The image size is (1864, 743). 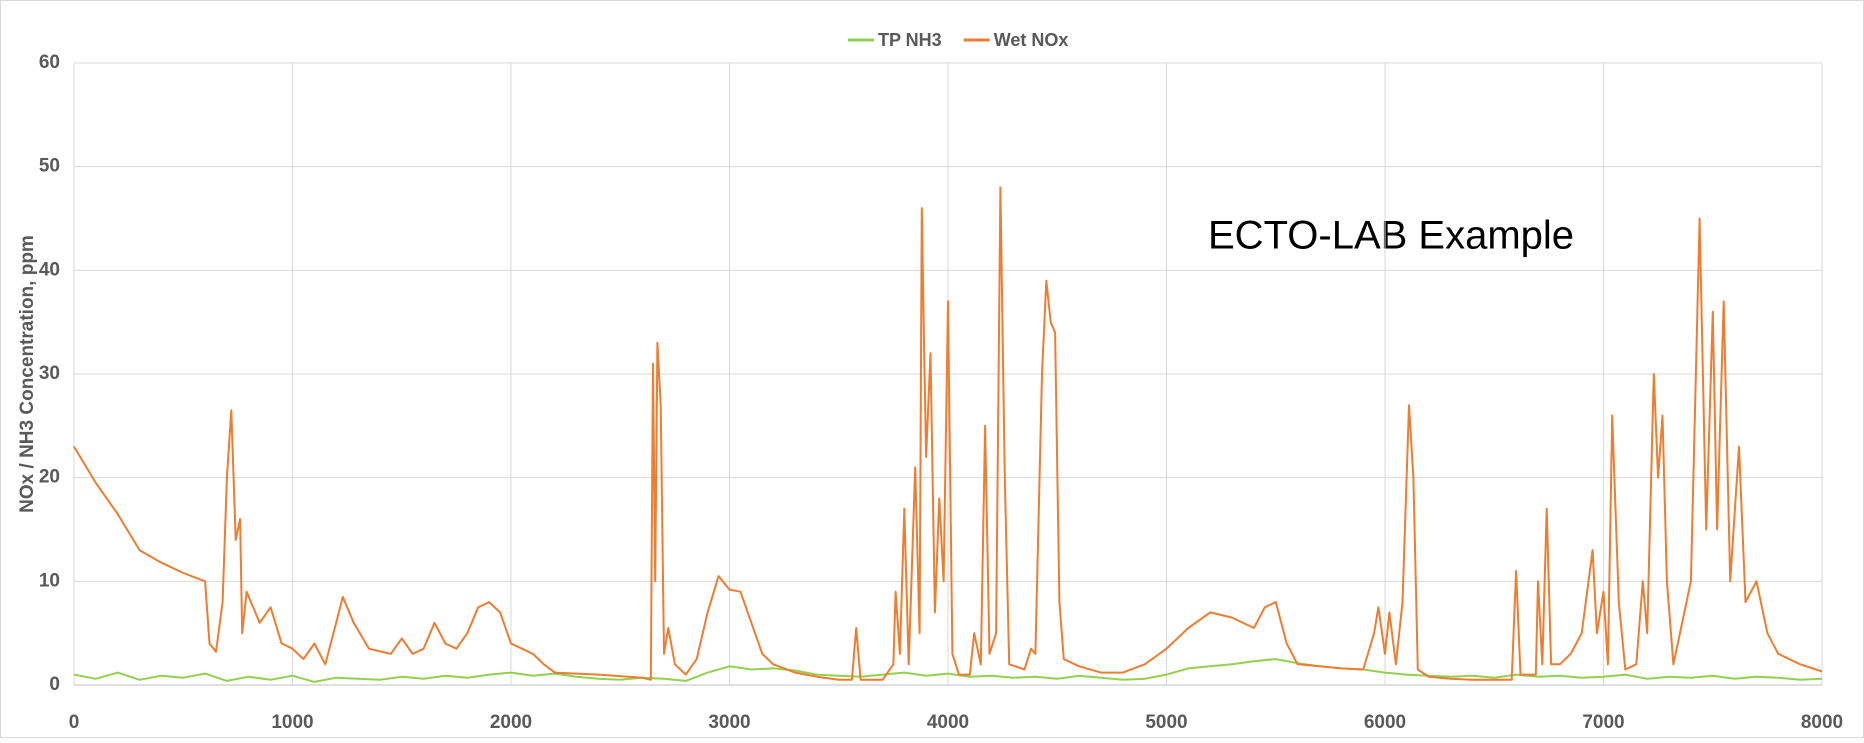 What do you see at coordinates (54, 684) in the screenshot?
I see `y-tick-label: 0` at bounding box center [54, 684].